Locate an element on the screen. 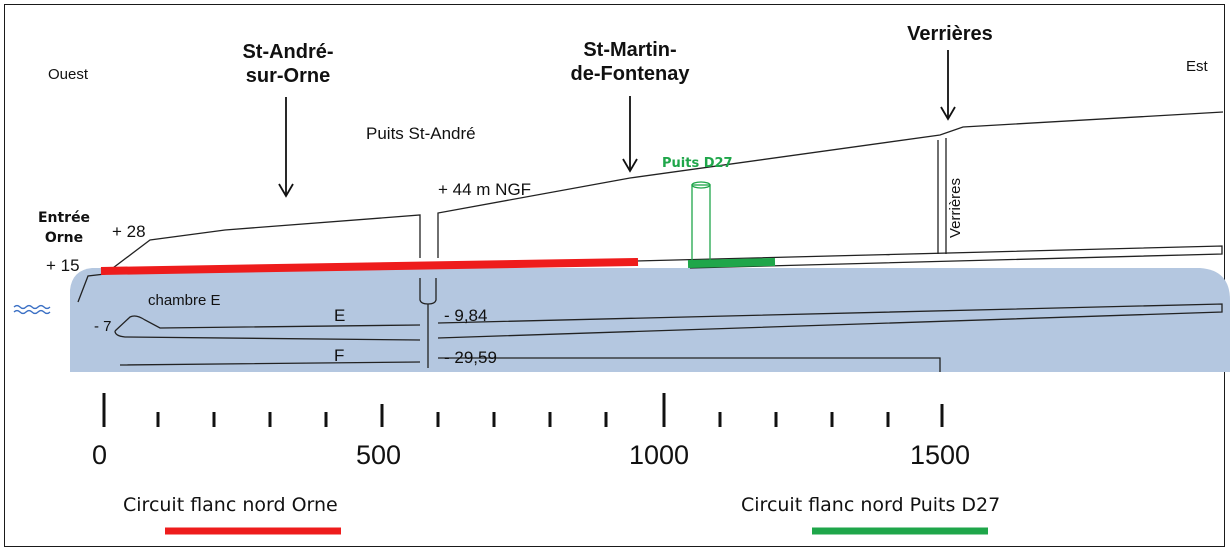 The image size is (1231, 552). level-e-gallery is located at coordinates (668, 322).